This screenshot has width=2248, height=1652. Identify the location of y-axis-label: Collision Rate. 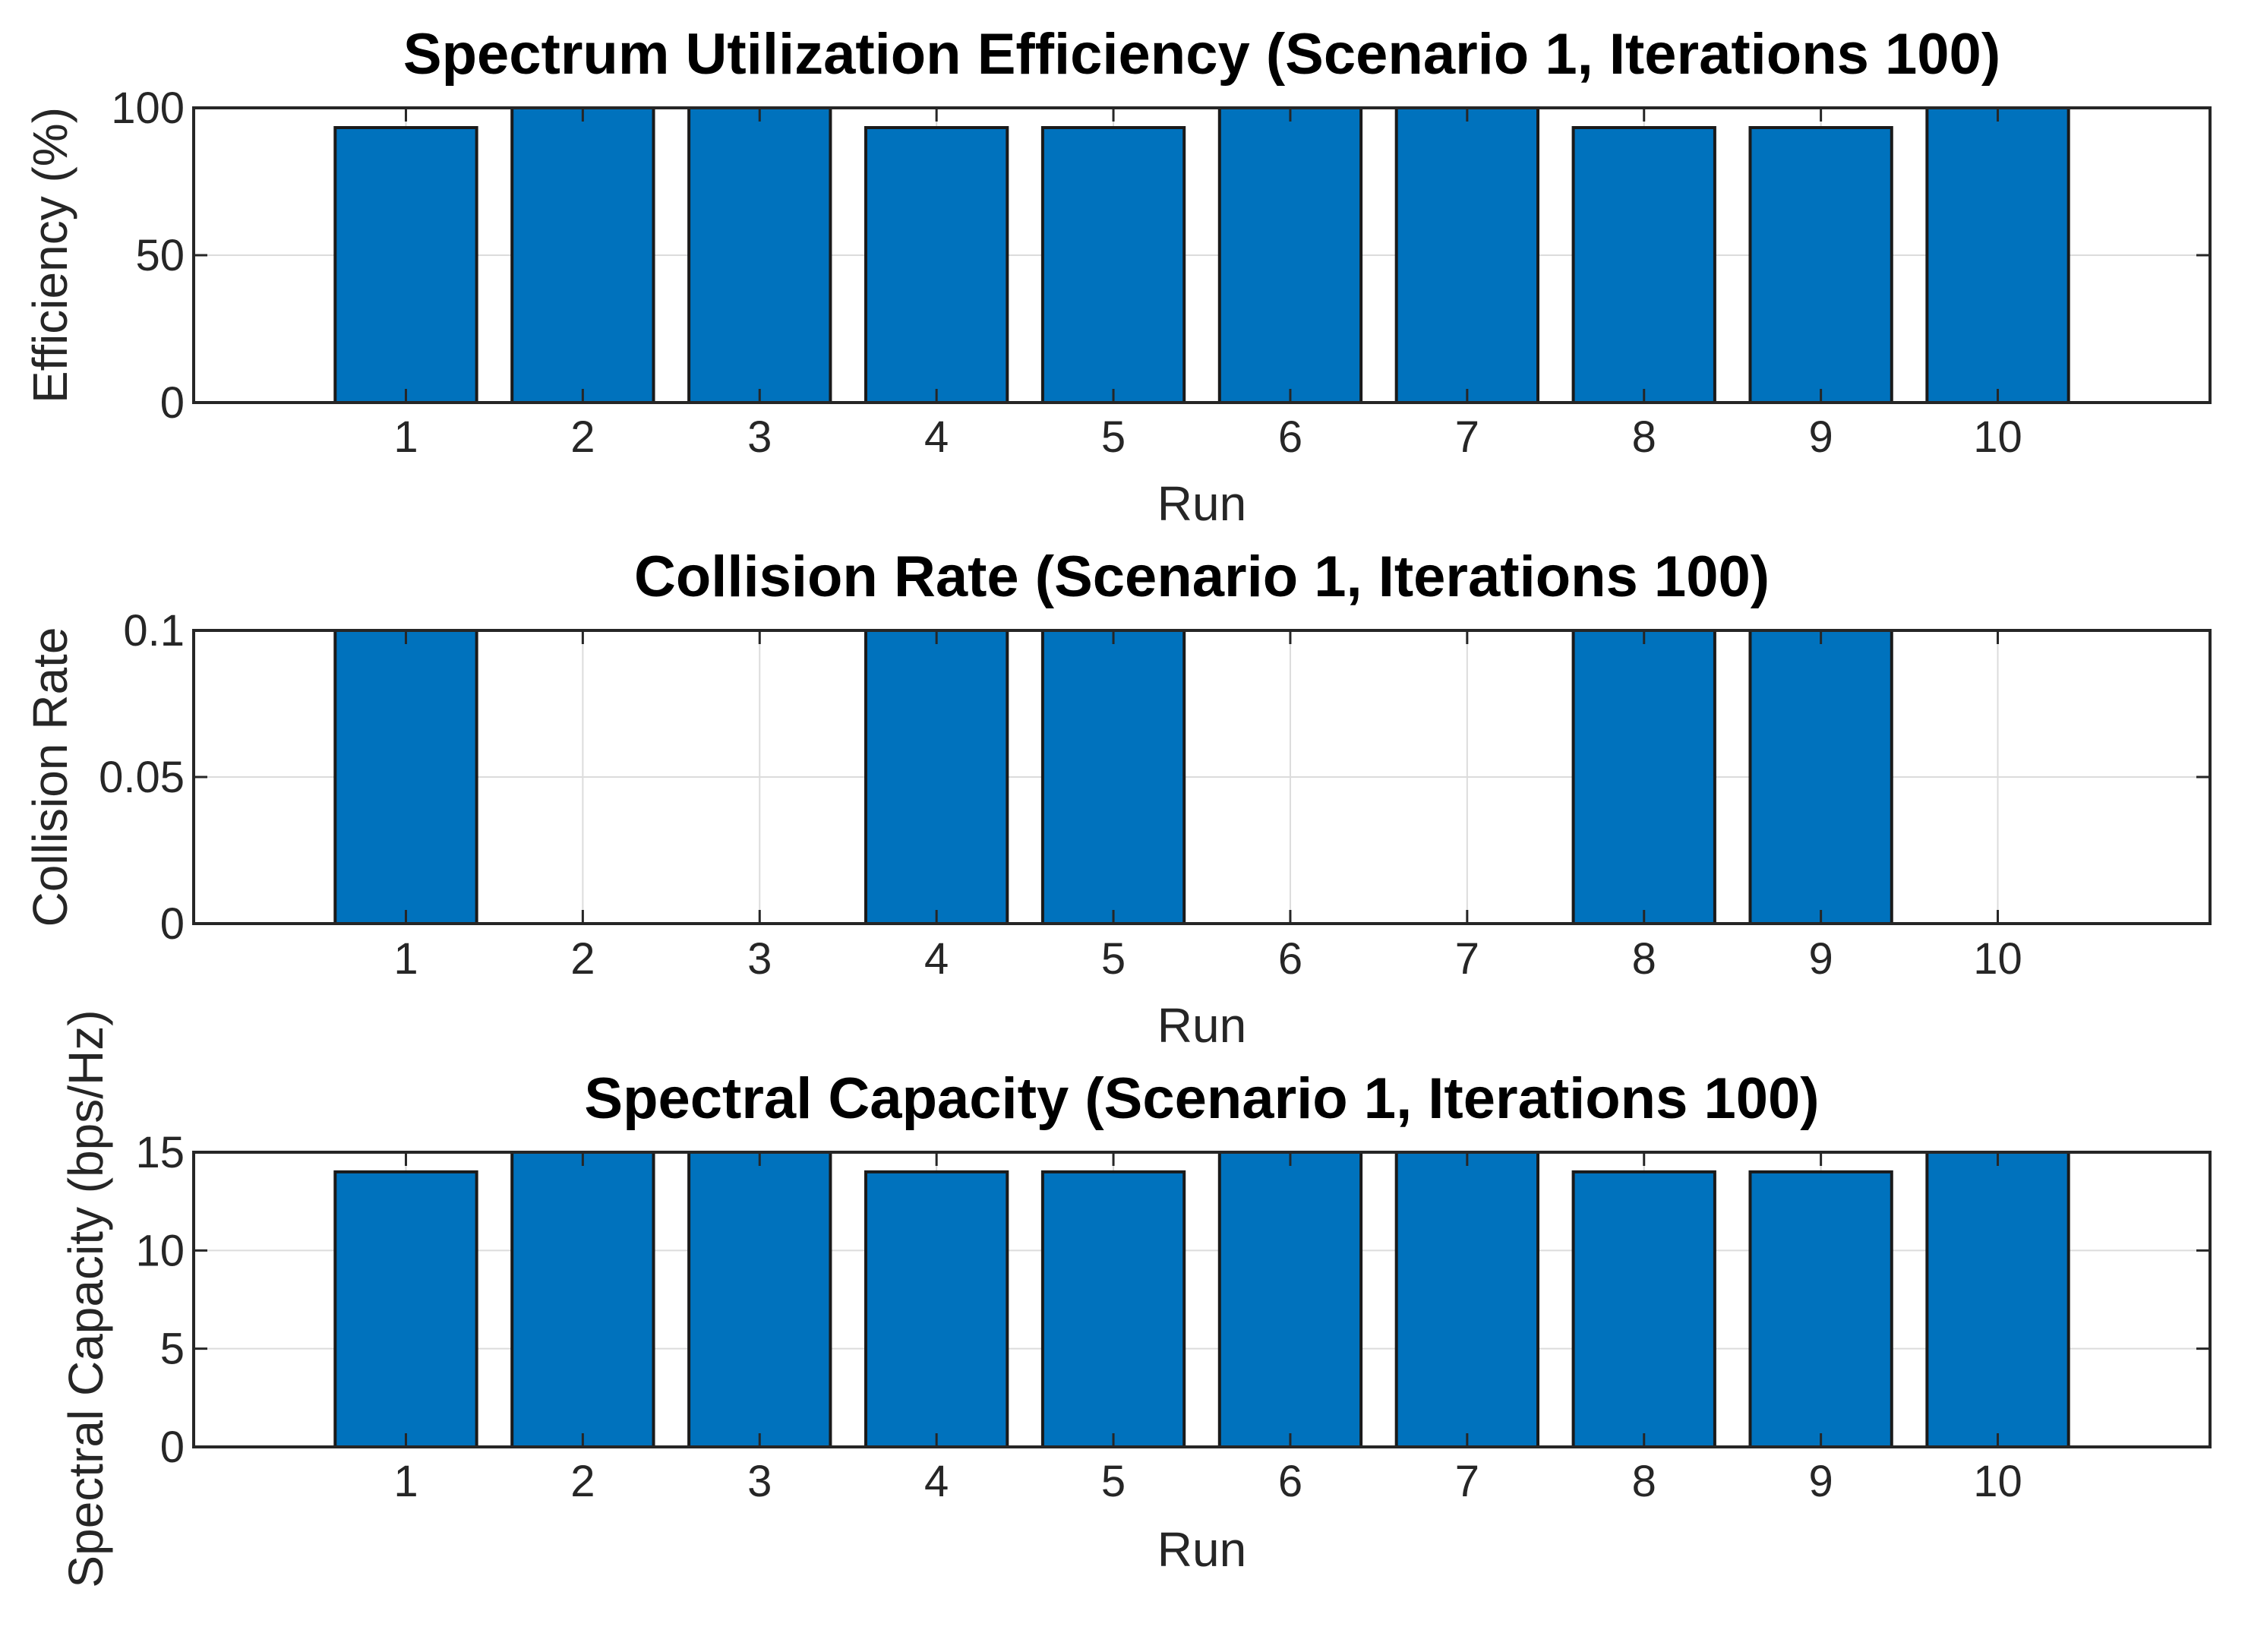
(50, 777).